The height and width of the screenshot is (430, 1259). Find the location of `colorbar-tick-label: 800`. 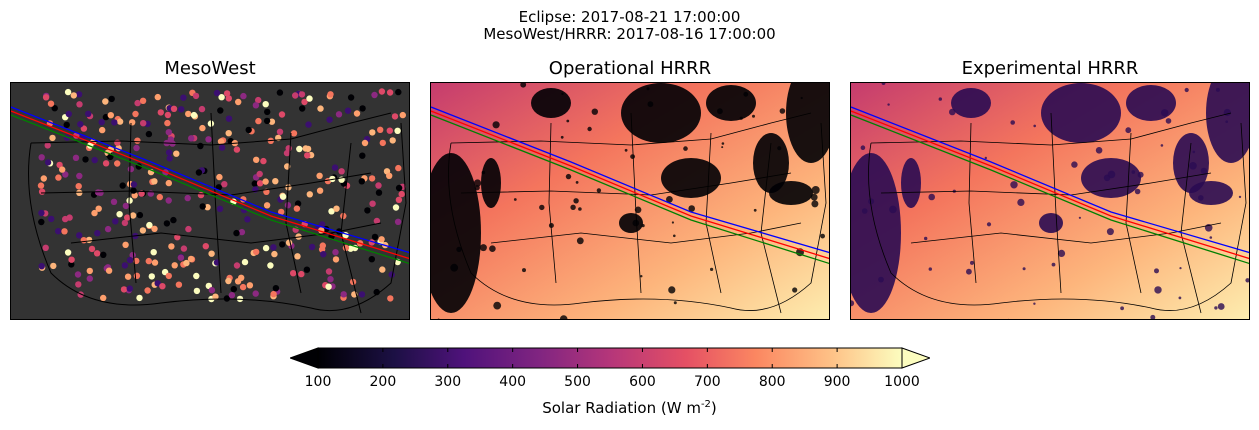

colorbar-tick-label: 800 is located at coordinates (772, 382).